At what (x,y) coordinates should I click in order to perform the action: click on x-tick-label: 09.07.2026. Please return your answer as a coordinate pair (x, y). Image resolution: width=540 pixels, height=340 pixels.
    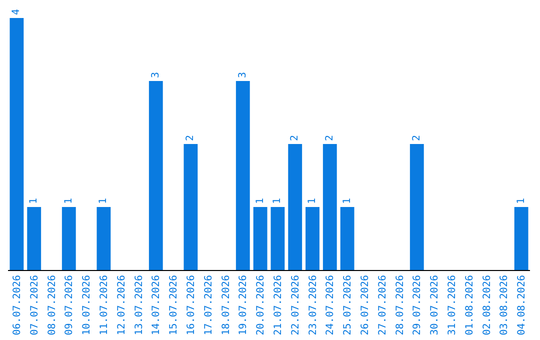
    Looking at the image, I should click on (70, 305).